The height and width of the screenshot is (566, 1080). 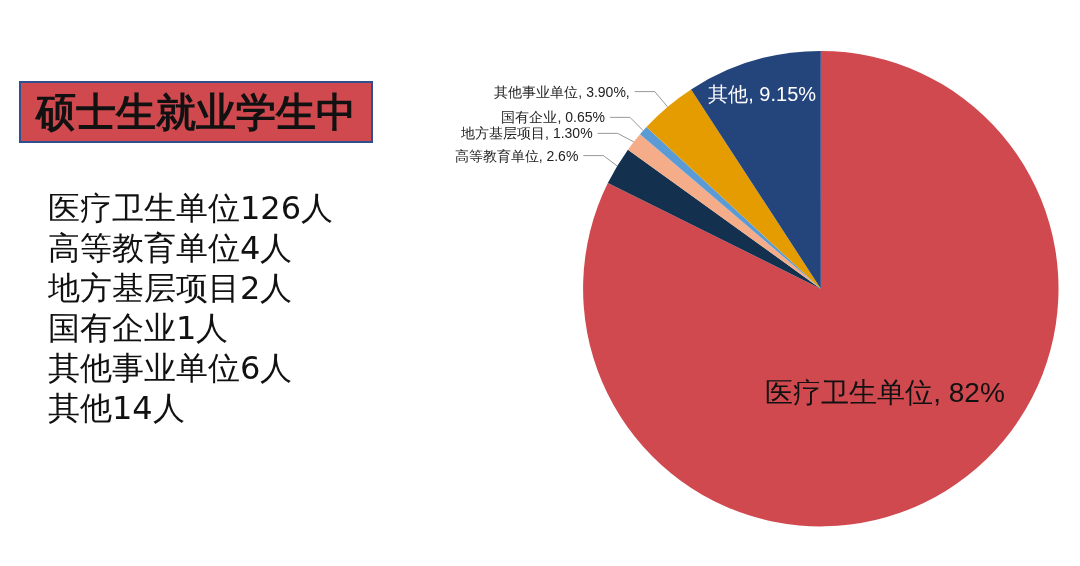 What do you see at coordinates (171, 288) in the screenshot?
I see `text: 地方基层项目2人` at bounding box center [171, 288].